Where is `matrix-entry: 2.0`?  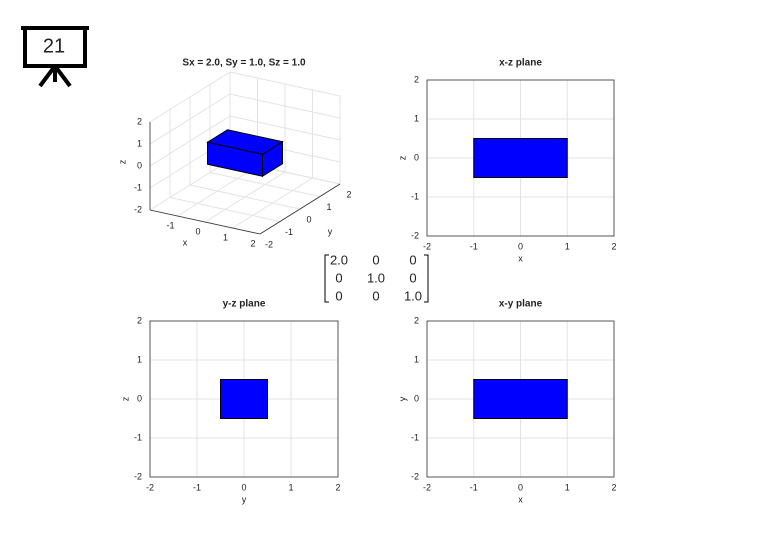 matrix-entry: 2.0 is located at coordinates (339, 259).